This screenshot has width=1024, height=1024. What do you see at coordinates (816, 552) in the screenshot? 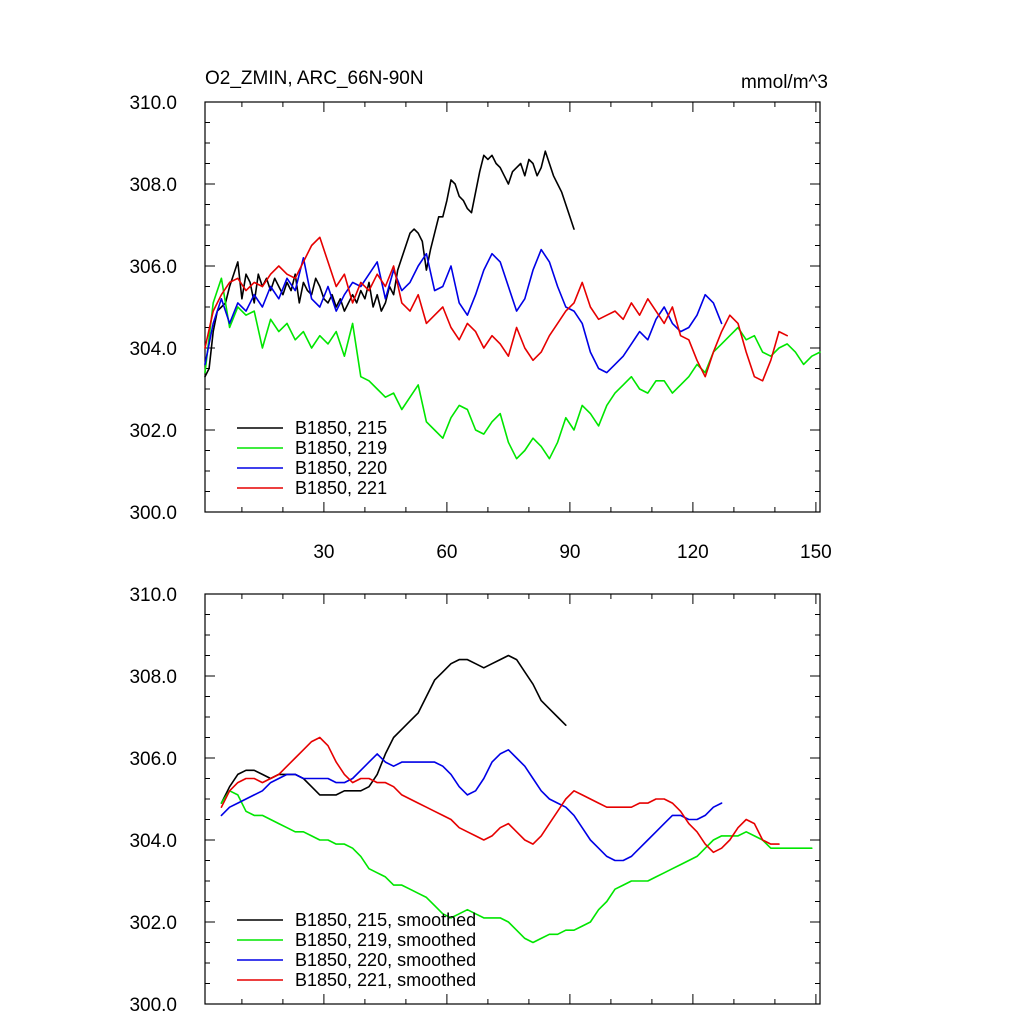
I see `x-tick-label: 150` at bounding box center [816, 552].